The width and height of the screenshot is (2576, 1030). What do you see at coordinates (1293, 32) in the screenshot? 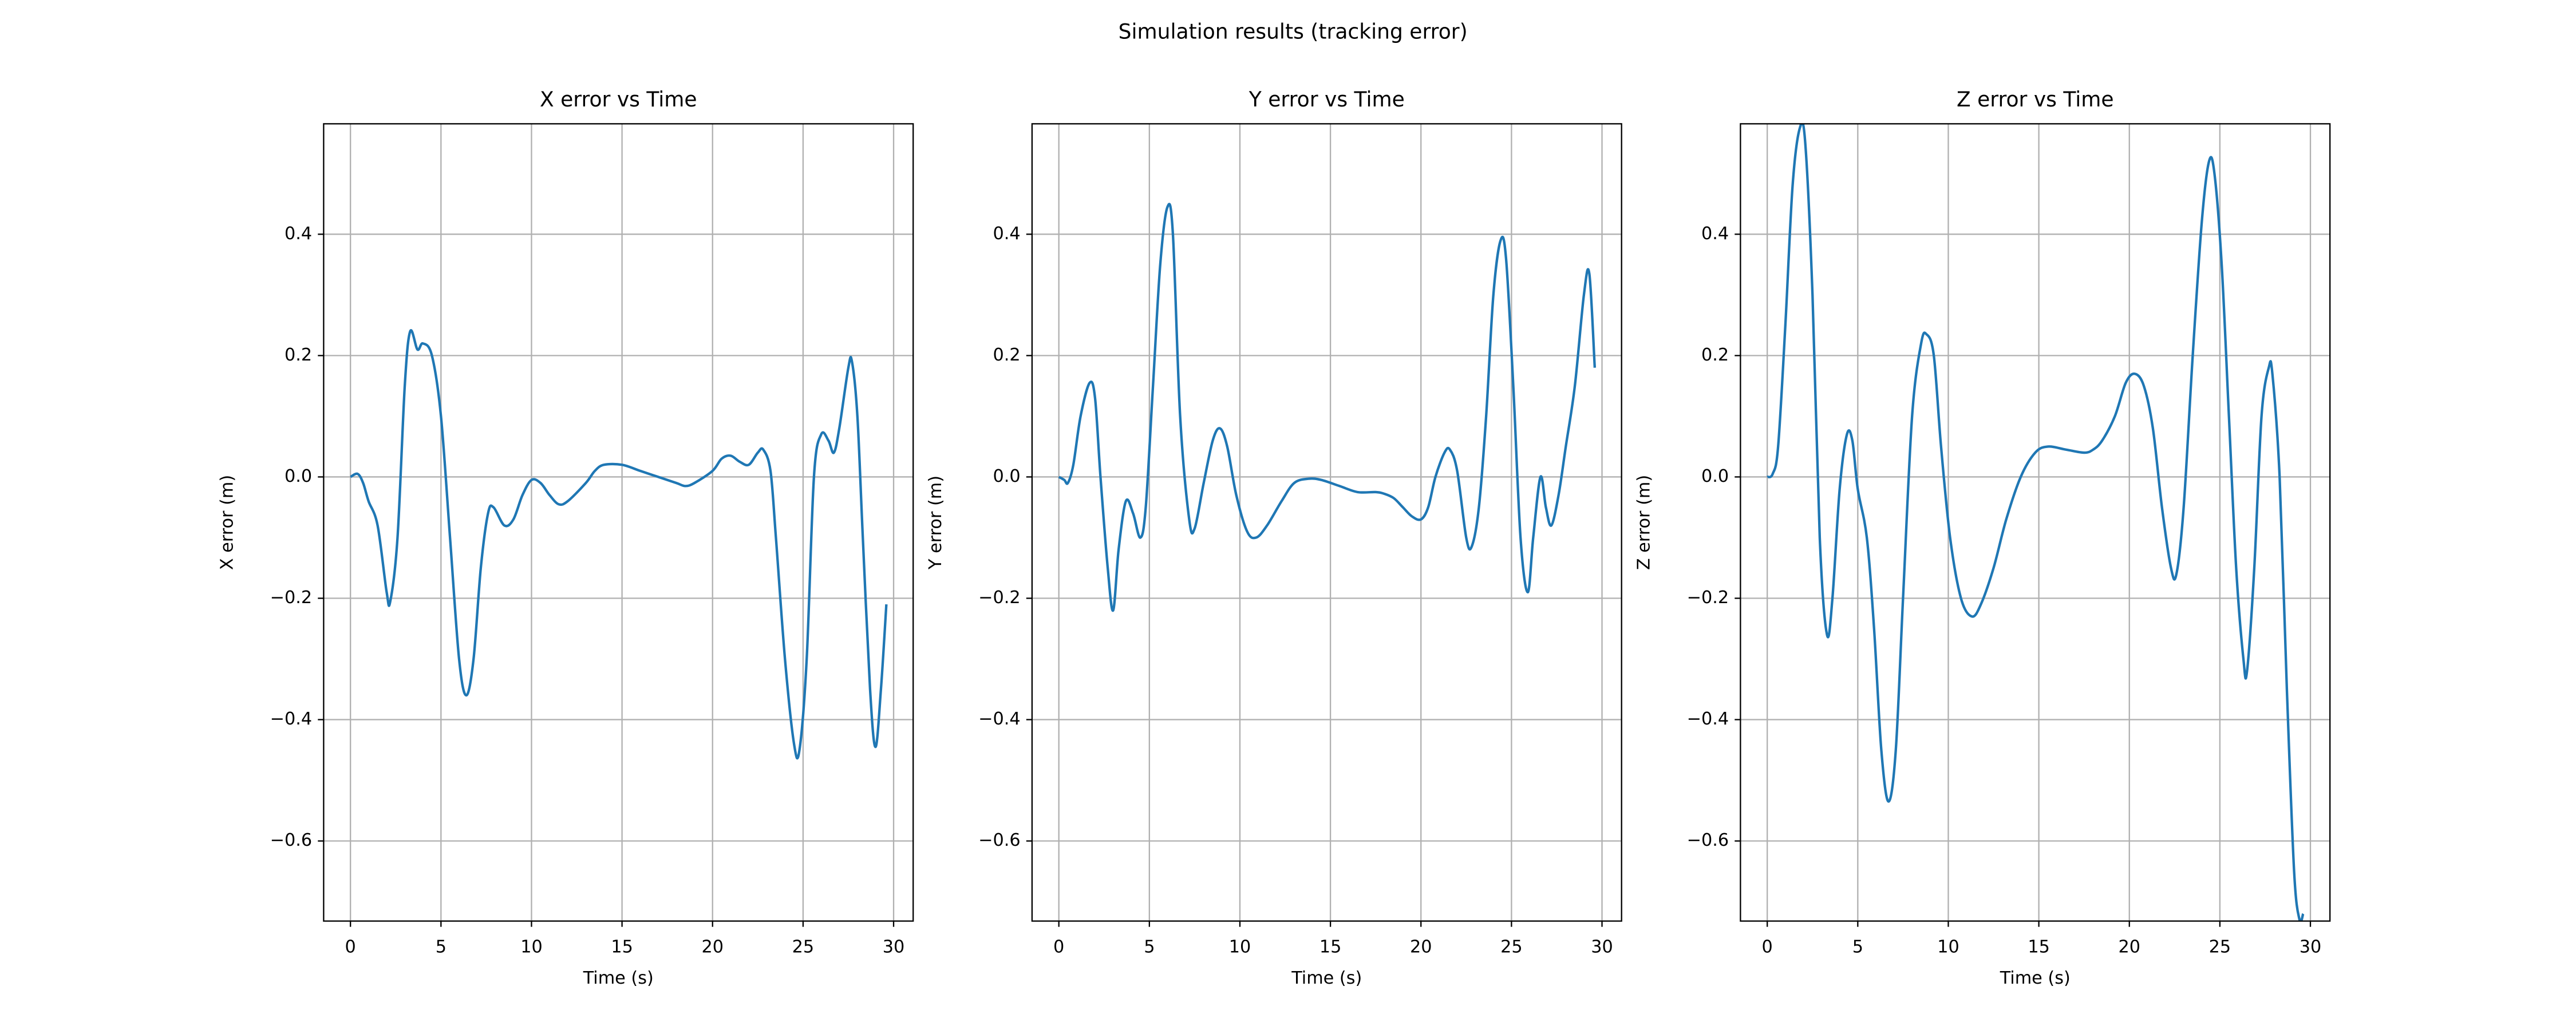
I see `figure-title: Simulation results (tracking error)` at bounding box center [1293, 32].